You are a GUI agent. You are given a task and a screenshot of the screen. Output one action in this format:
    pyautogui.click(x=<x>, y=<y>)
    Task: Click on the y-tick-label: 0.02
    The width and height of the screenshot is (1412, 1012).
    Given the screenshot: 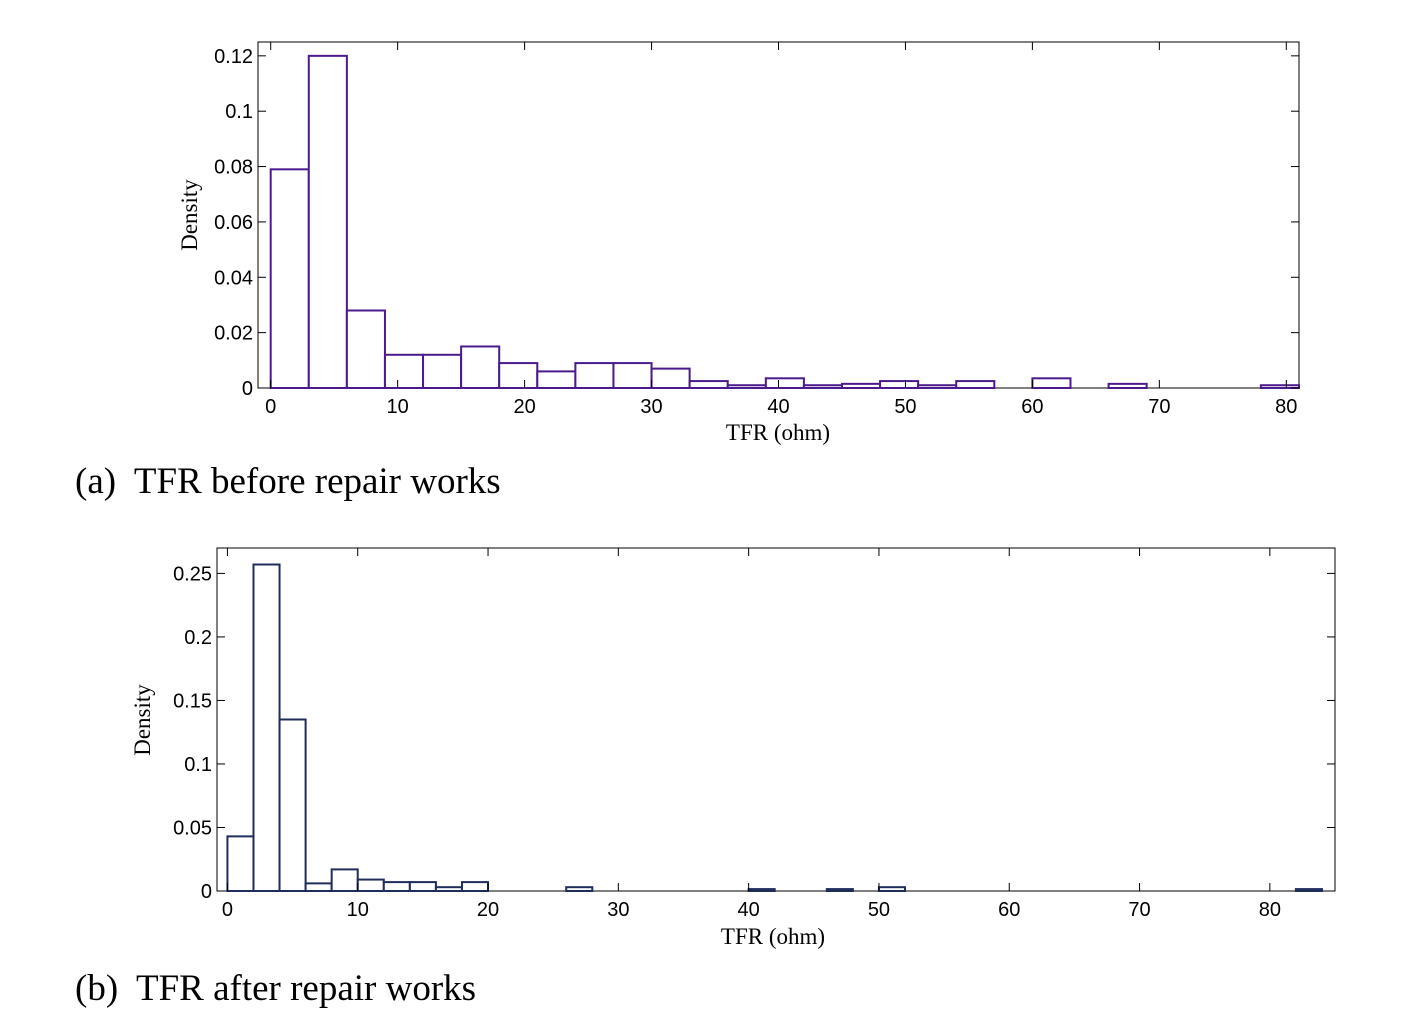 What is the action you would take?
    pyautogui.click(x=233, y=334)
    